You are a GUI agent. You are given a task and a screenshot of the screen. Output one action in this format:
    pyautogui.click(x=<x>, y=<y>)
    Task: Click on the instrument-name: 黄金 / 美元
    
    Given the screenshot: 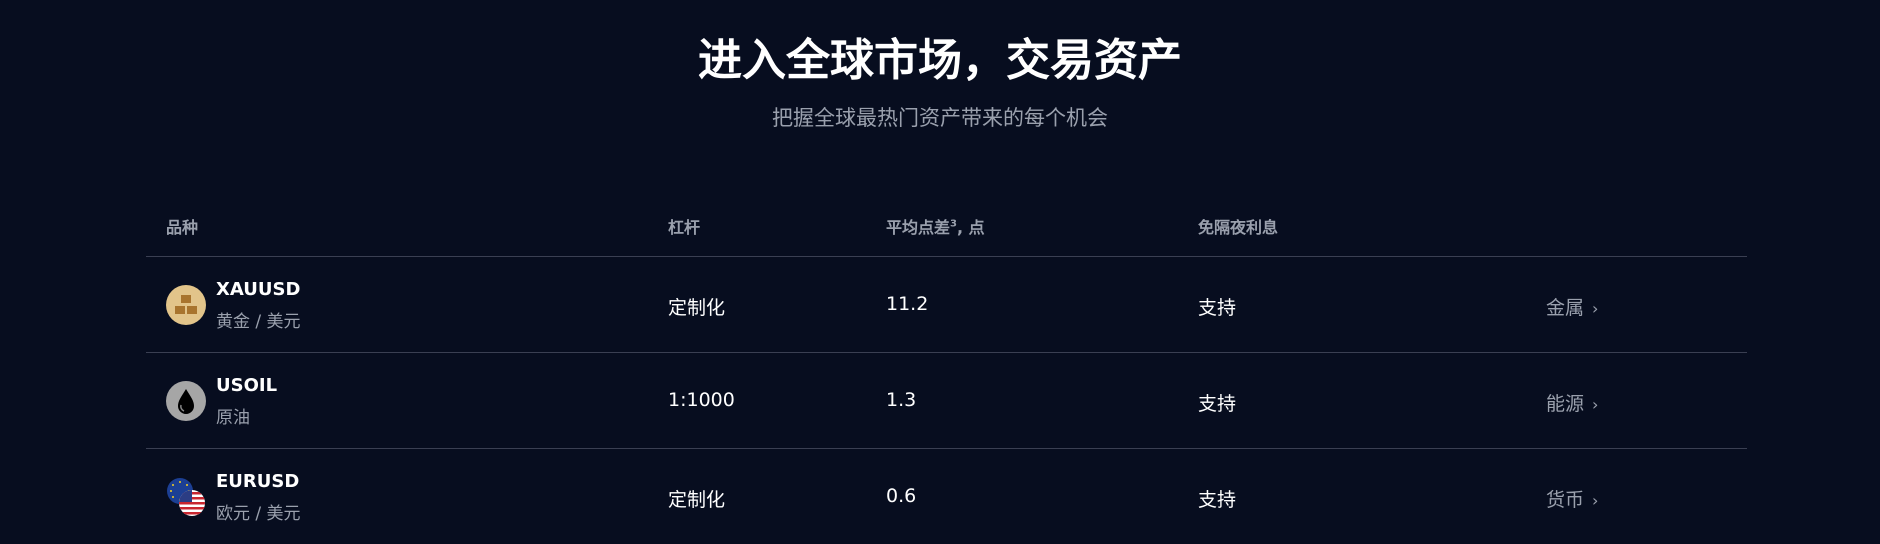 What is the action you would take?
    pyautogui.click(x=258, y=322)
    